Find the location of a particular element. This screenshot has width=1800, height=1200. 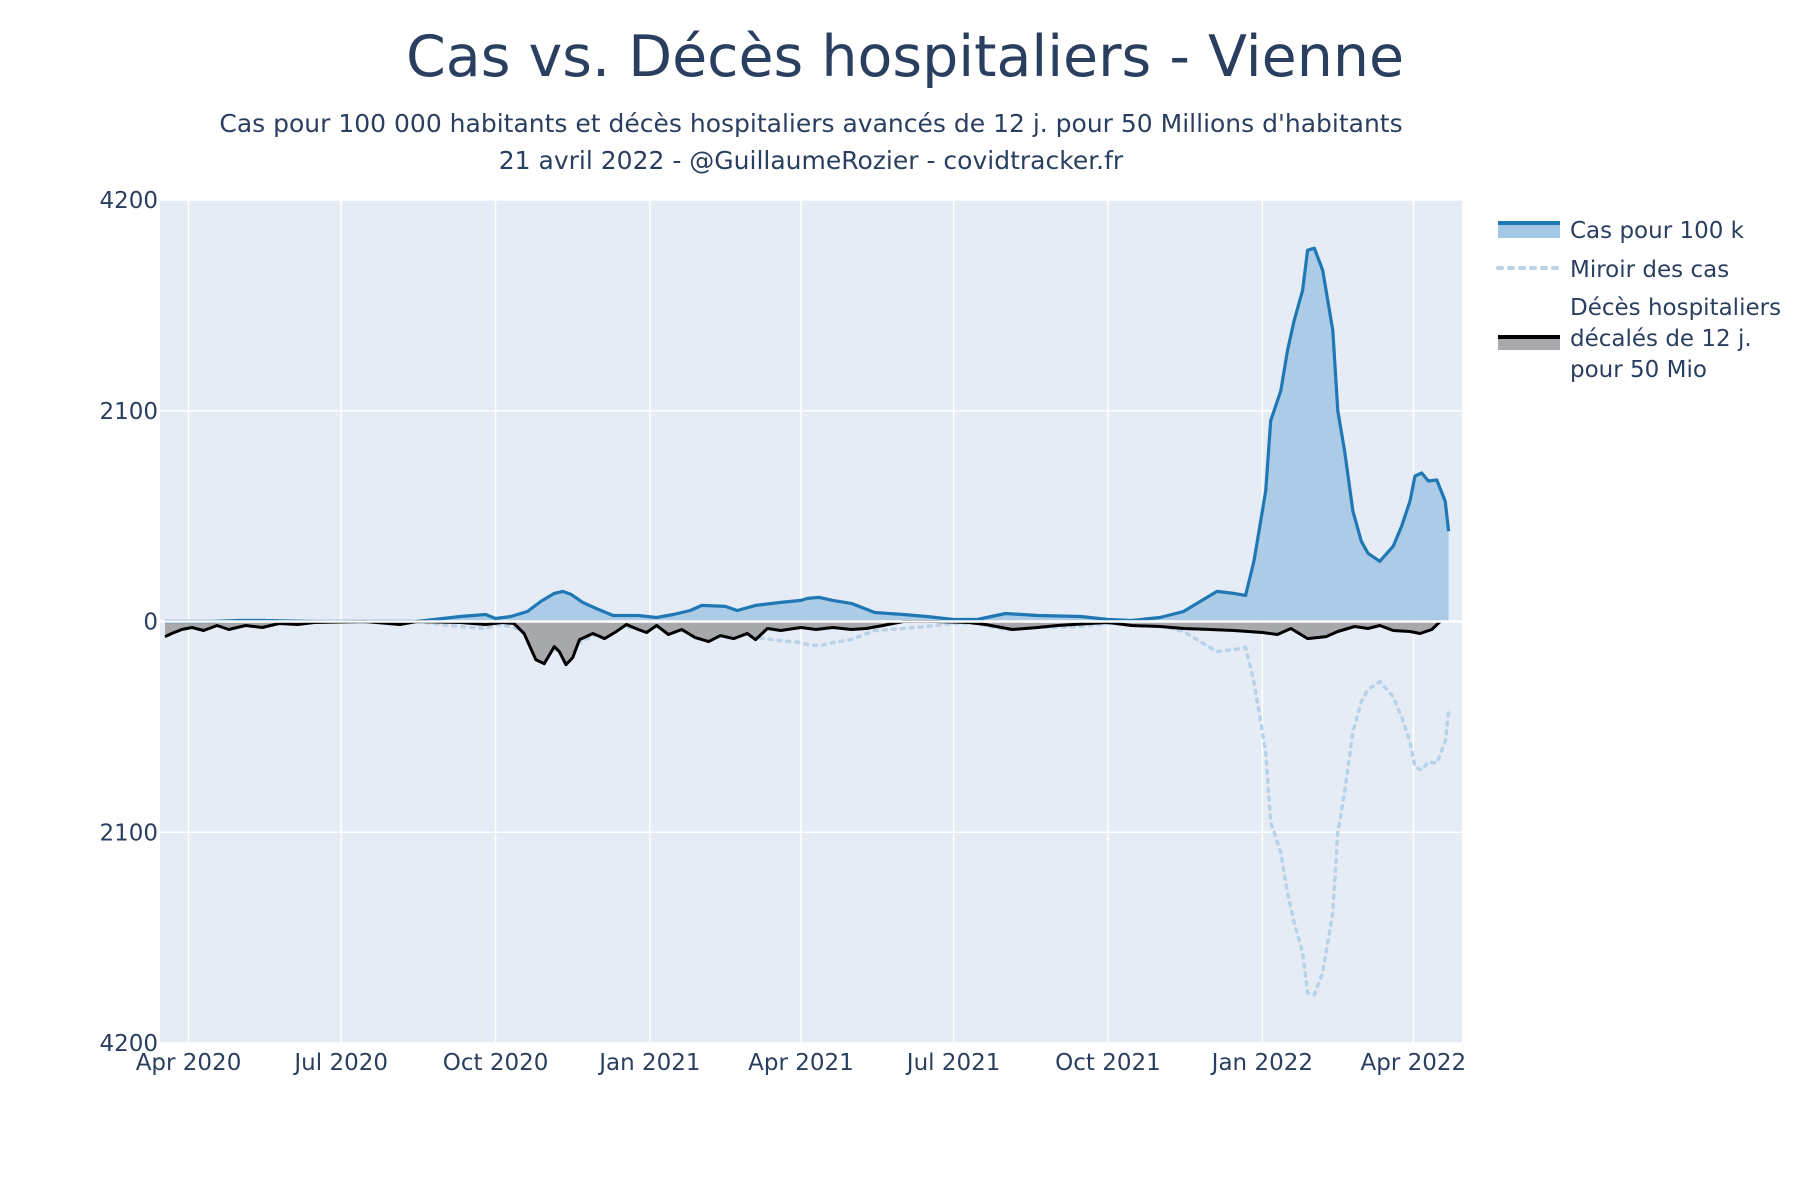

x-tick-label: Apr 2022 is located at coordinates (1414, 1063).